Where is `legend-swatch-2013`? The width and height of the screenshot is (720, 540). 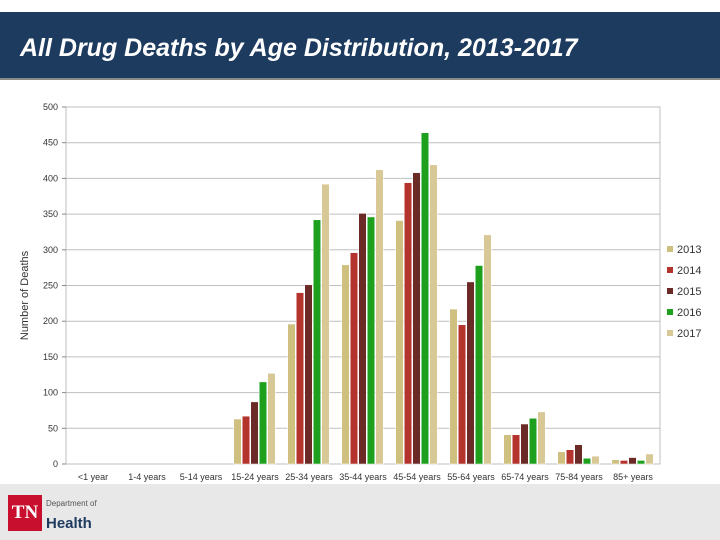
legend-swatch-2013 is located at coordinates (670, 249).